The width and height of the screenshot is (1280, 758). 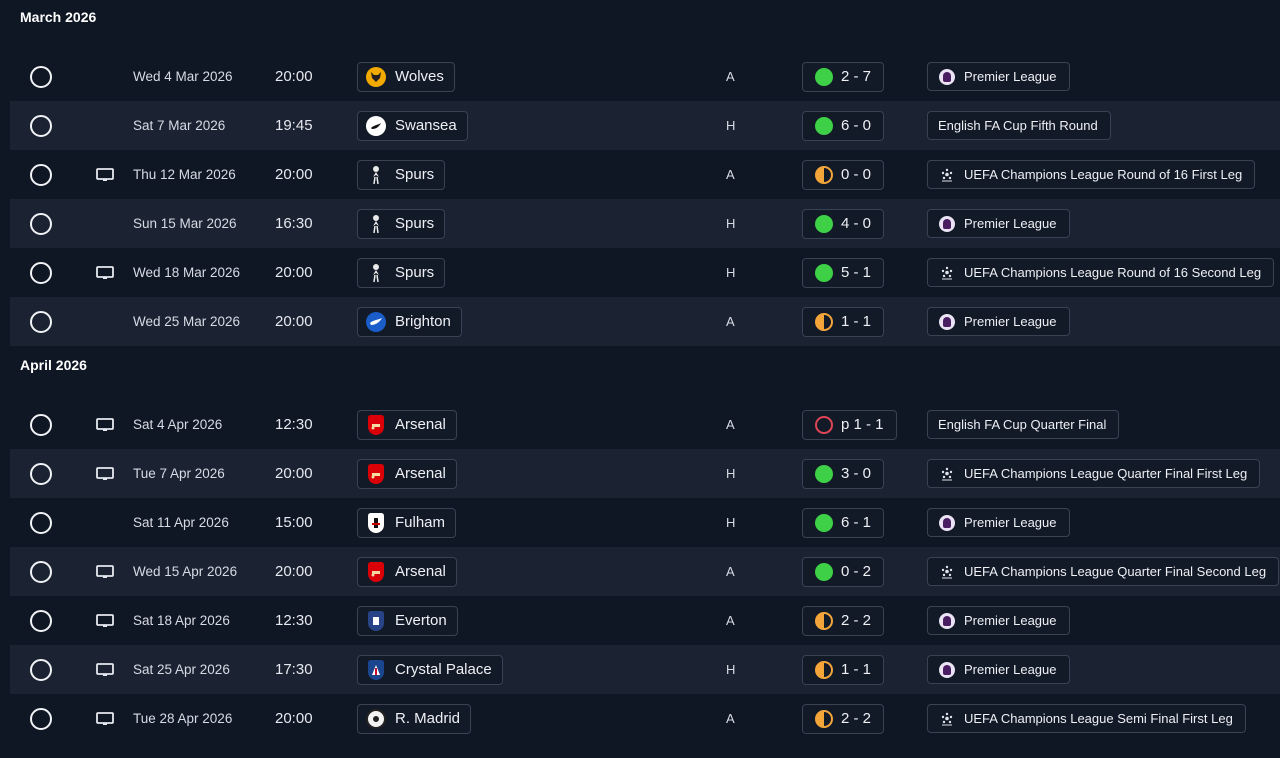 What do you see at coordinates (849, 424) in the screenshot?
I see `result-button: p 1 - 1` at bounding box center [849, 424].